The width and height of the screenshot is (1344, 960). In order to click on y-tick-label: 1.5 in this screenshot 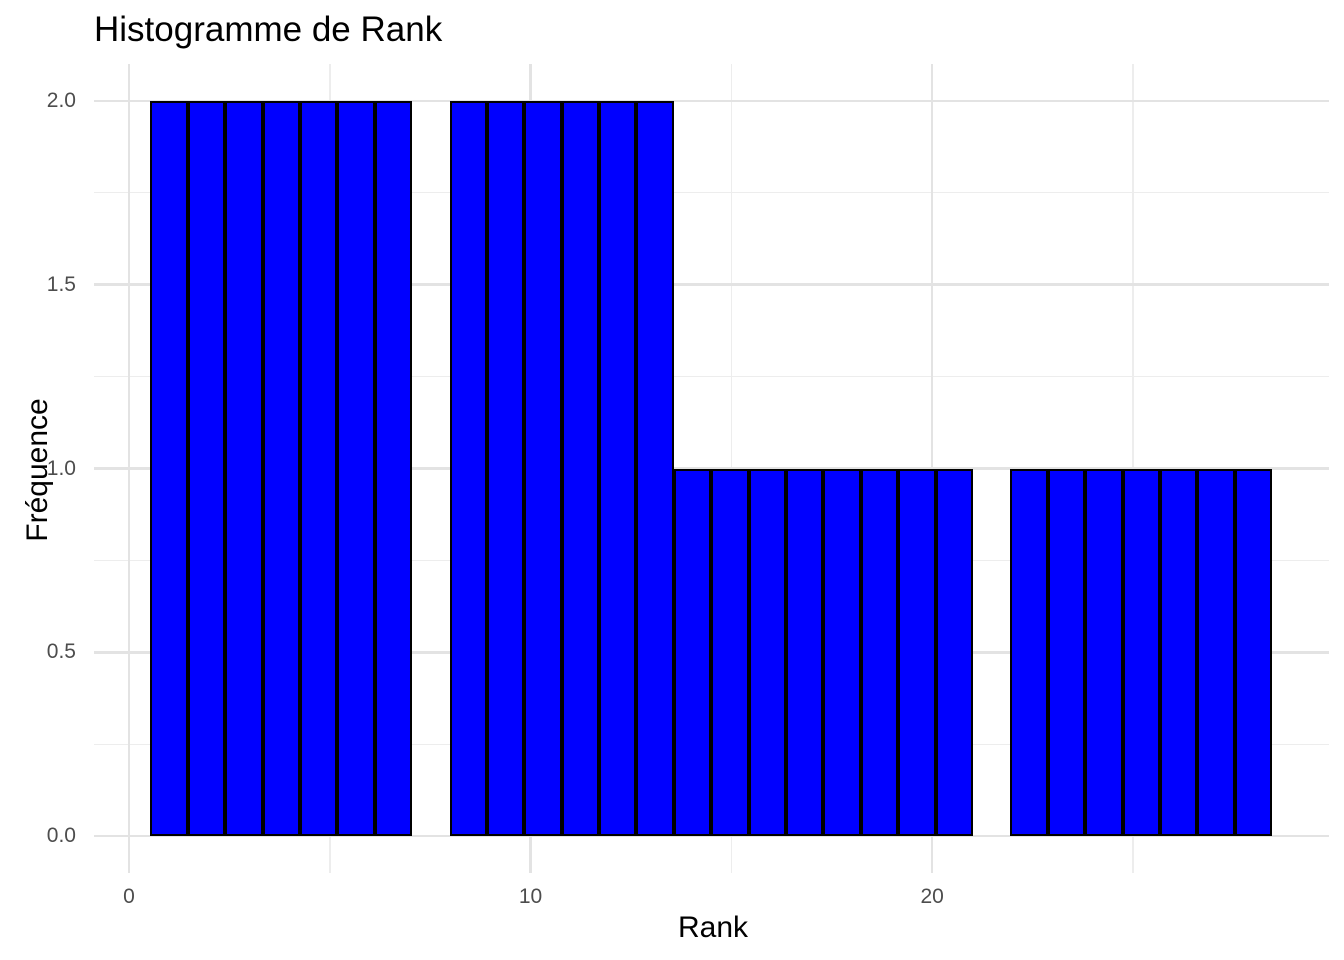, I will do `click(61, 284)`.